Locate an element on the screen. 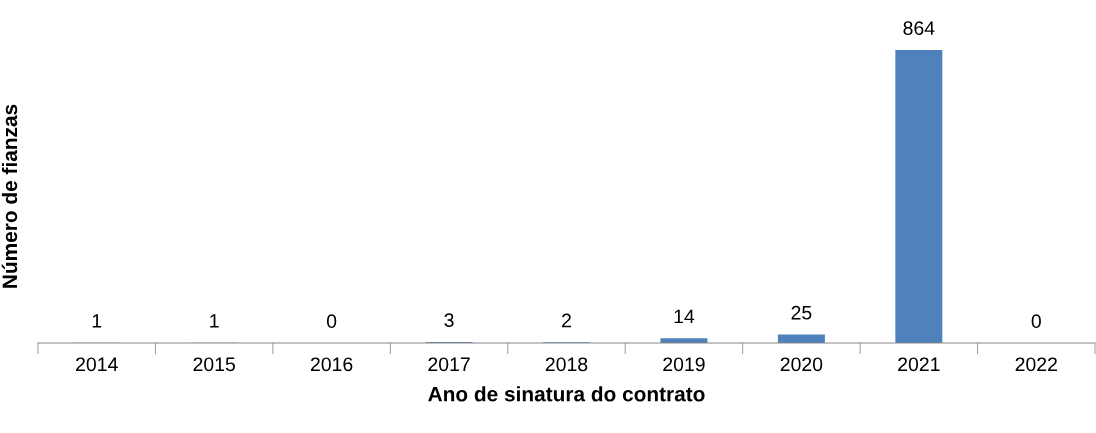  data-label: 2 is located at coordinates (566, 320).